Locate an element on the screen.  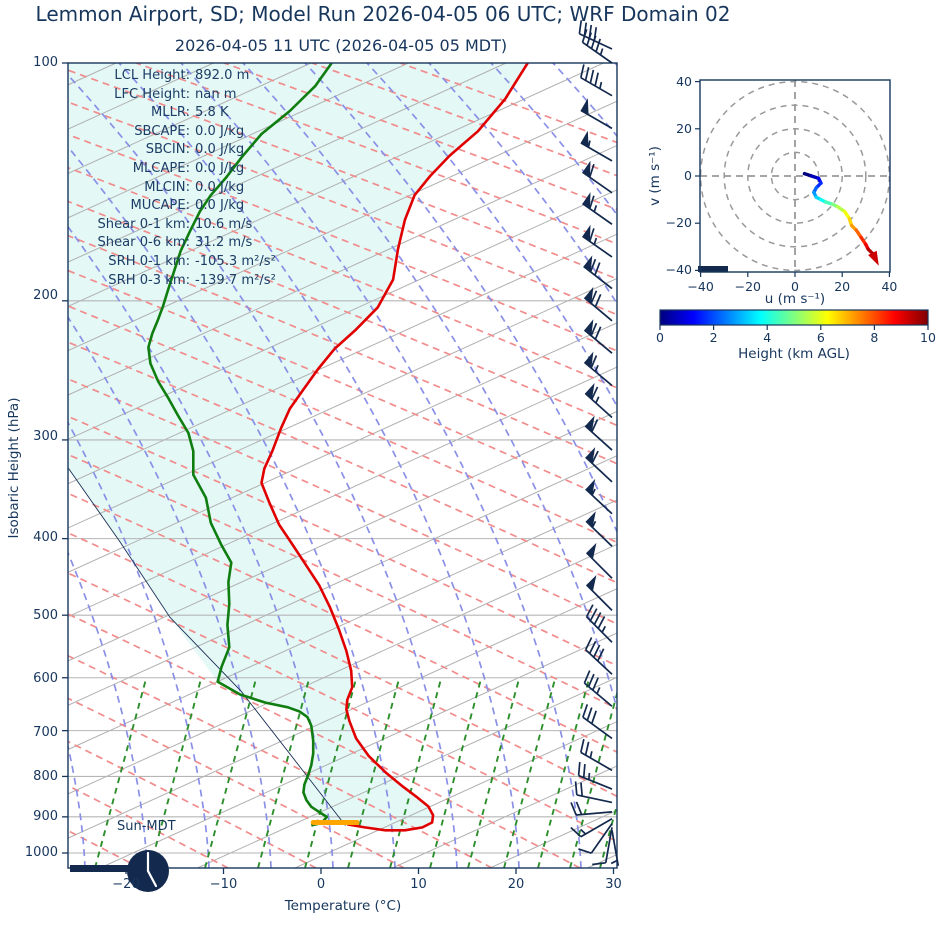
colorbar-tick-label: 4 is located at coordinates (767, 337).